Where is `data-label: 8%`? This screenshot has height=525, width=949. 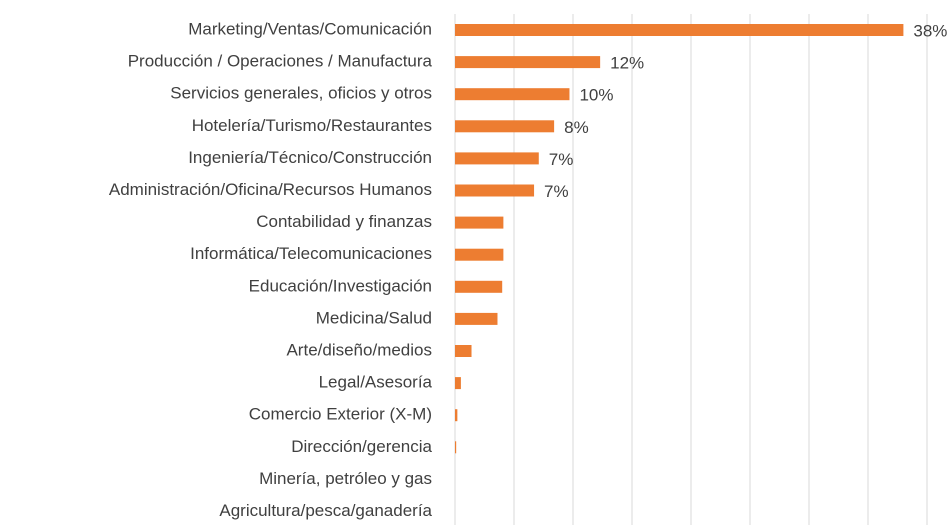
data-label: 8% is located at coordinates (576, 127).